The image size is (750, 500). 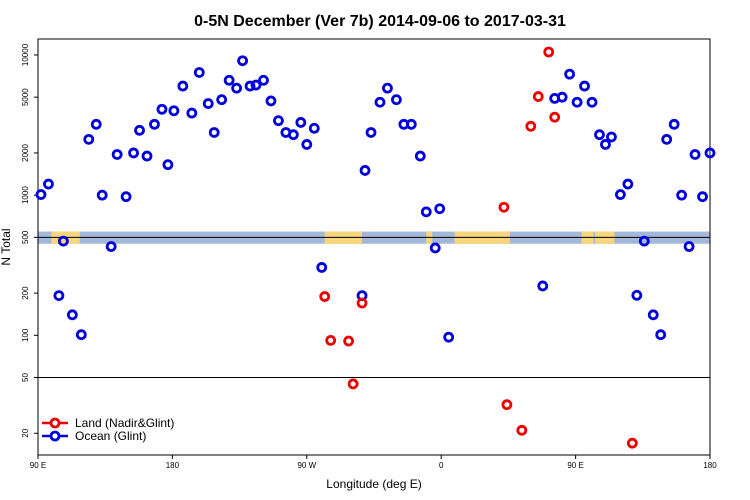 What do you see at coordinates (38, 465) in the screenshot?
I see `x-tick-label: 90 E` at bounding box center [38, 465].